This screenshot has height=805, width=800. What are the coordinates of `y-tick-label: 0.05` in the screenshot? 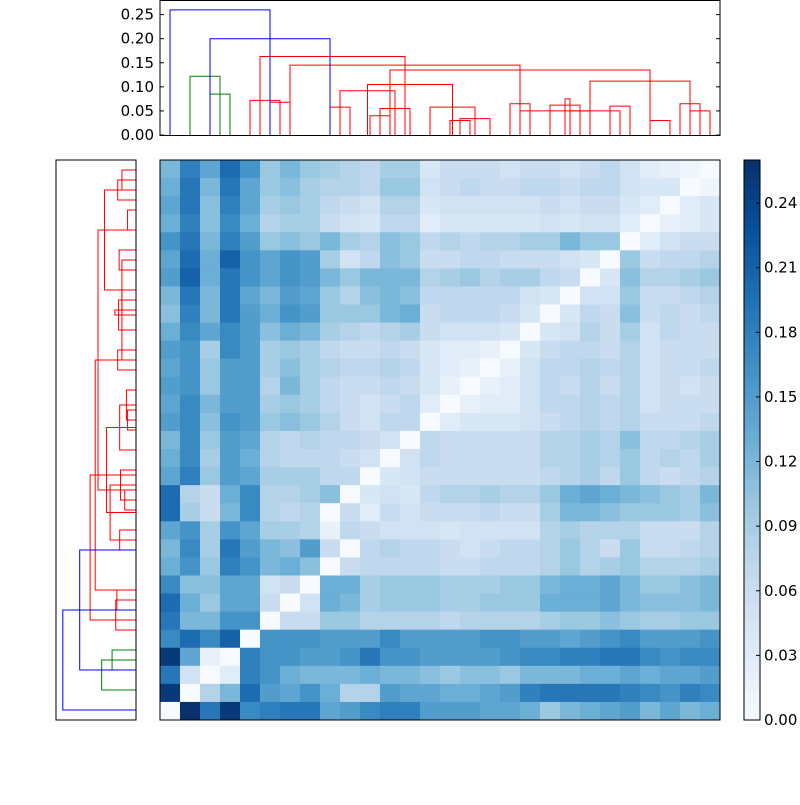 It's located at (137, 111).